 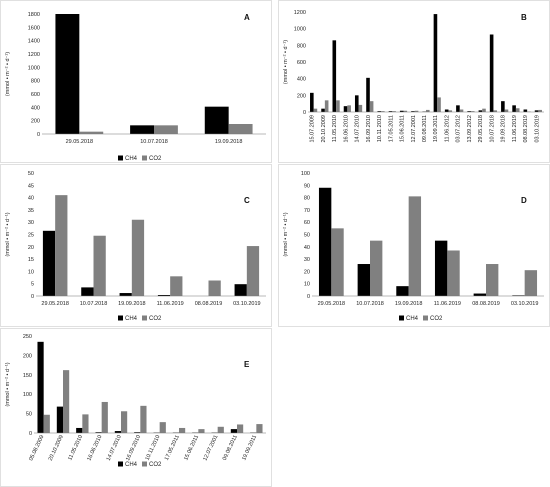 What do you see at coordinates (31, 186) in the screenshot?
I see `y-tick-label: 45` at bounding box center [31, 186].